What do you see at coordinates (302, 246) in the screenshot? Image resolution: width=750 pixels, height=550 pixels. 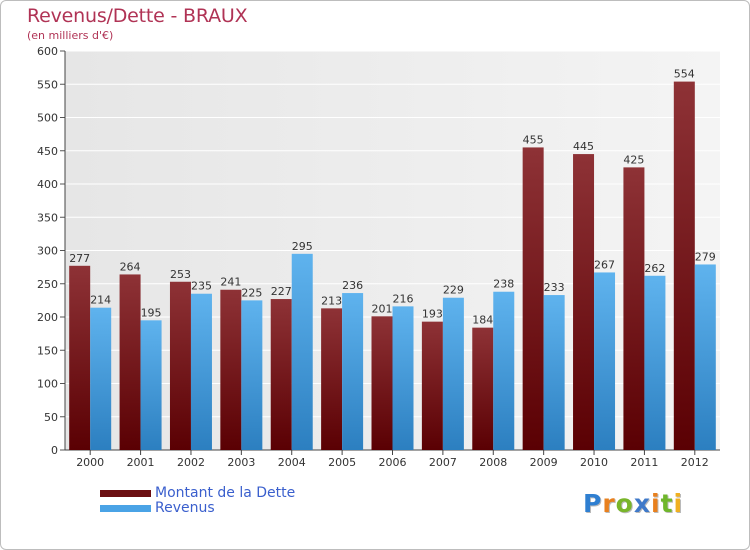 I see `data-label-revenus: 295` at bounding box center [302, 246].